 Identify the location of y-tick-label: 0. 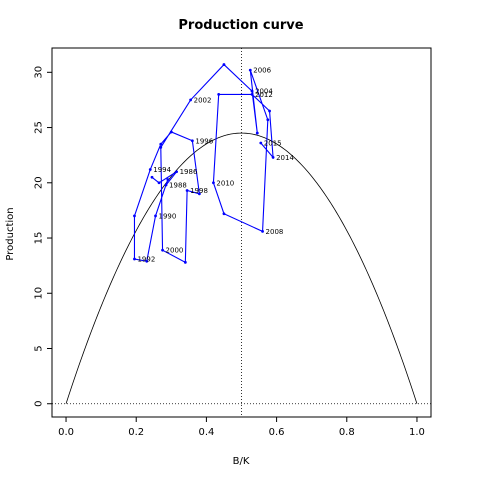
(39, 404).